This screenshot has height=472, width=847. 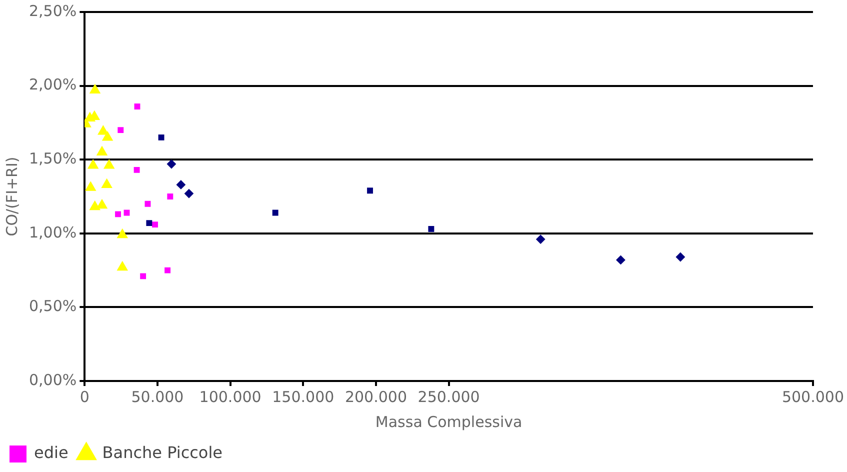 I want to click on x-tick-label: 500.000, so click(x=813, y=397).